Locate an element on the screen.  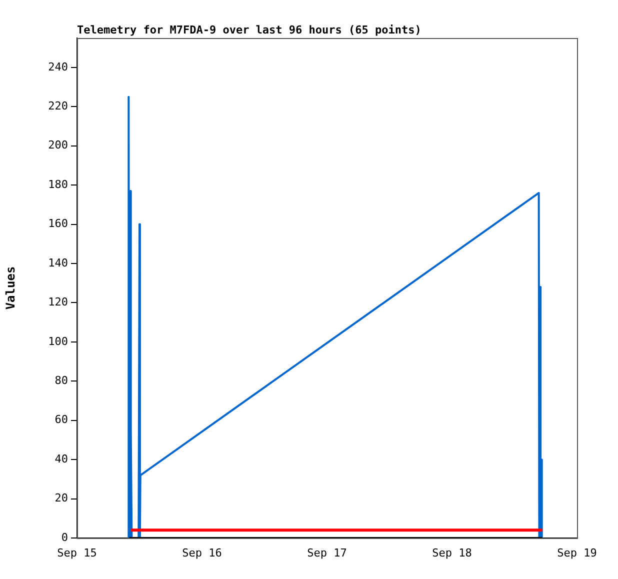
x-tick-label: Sep 17 is located at coordinates (327, 553).